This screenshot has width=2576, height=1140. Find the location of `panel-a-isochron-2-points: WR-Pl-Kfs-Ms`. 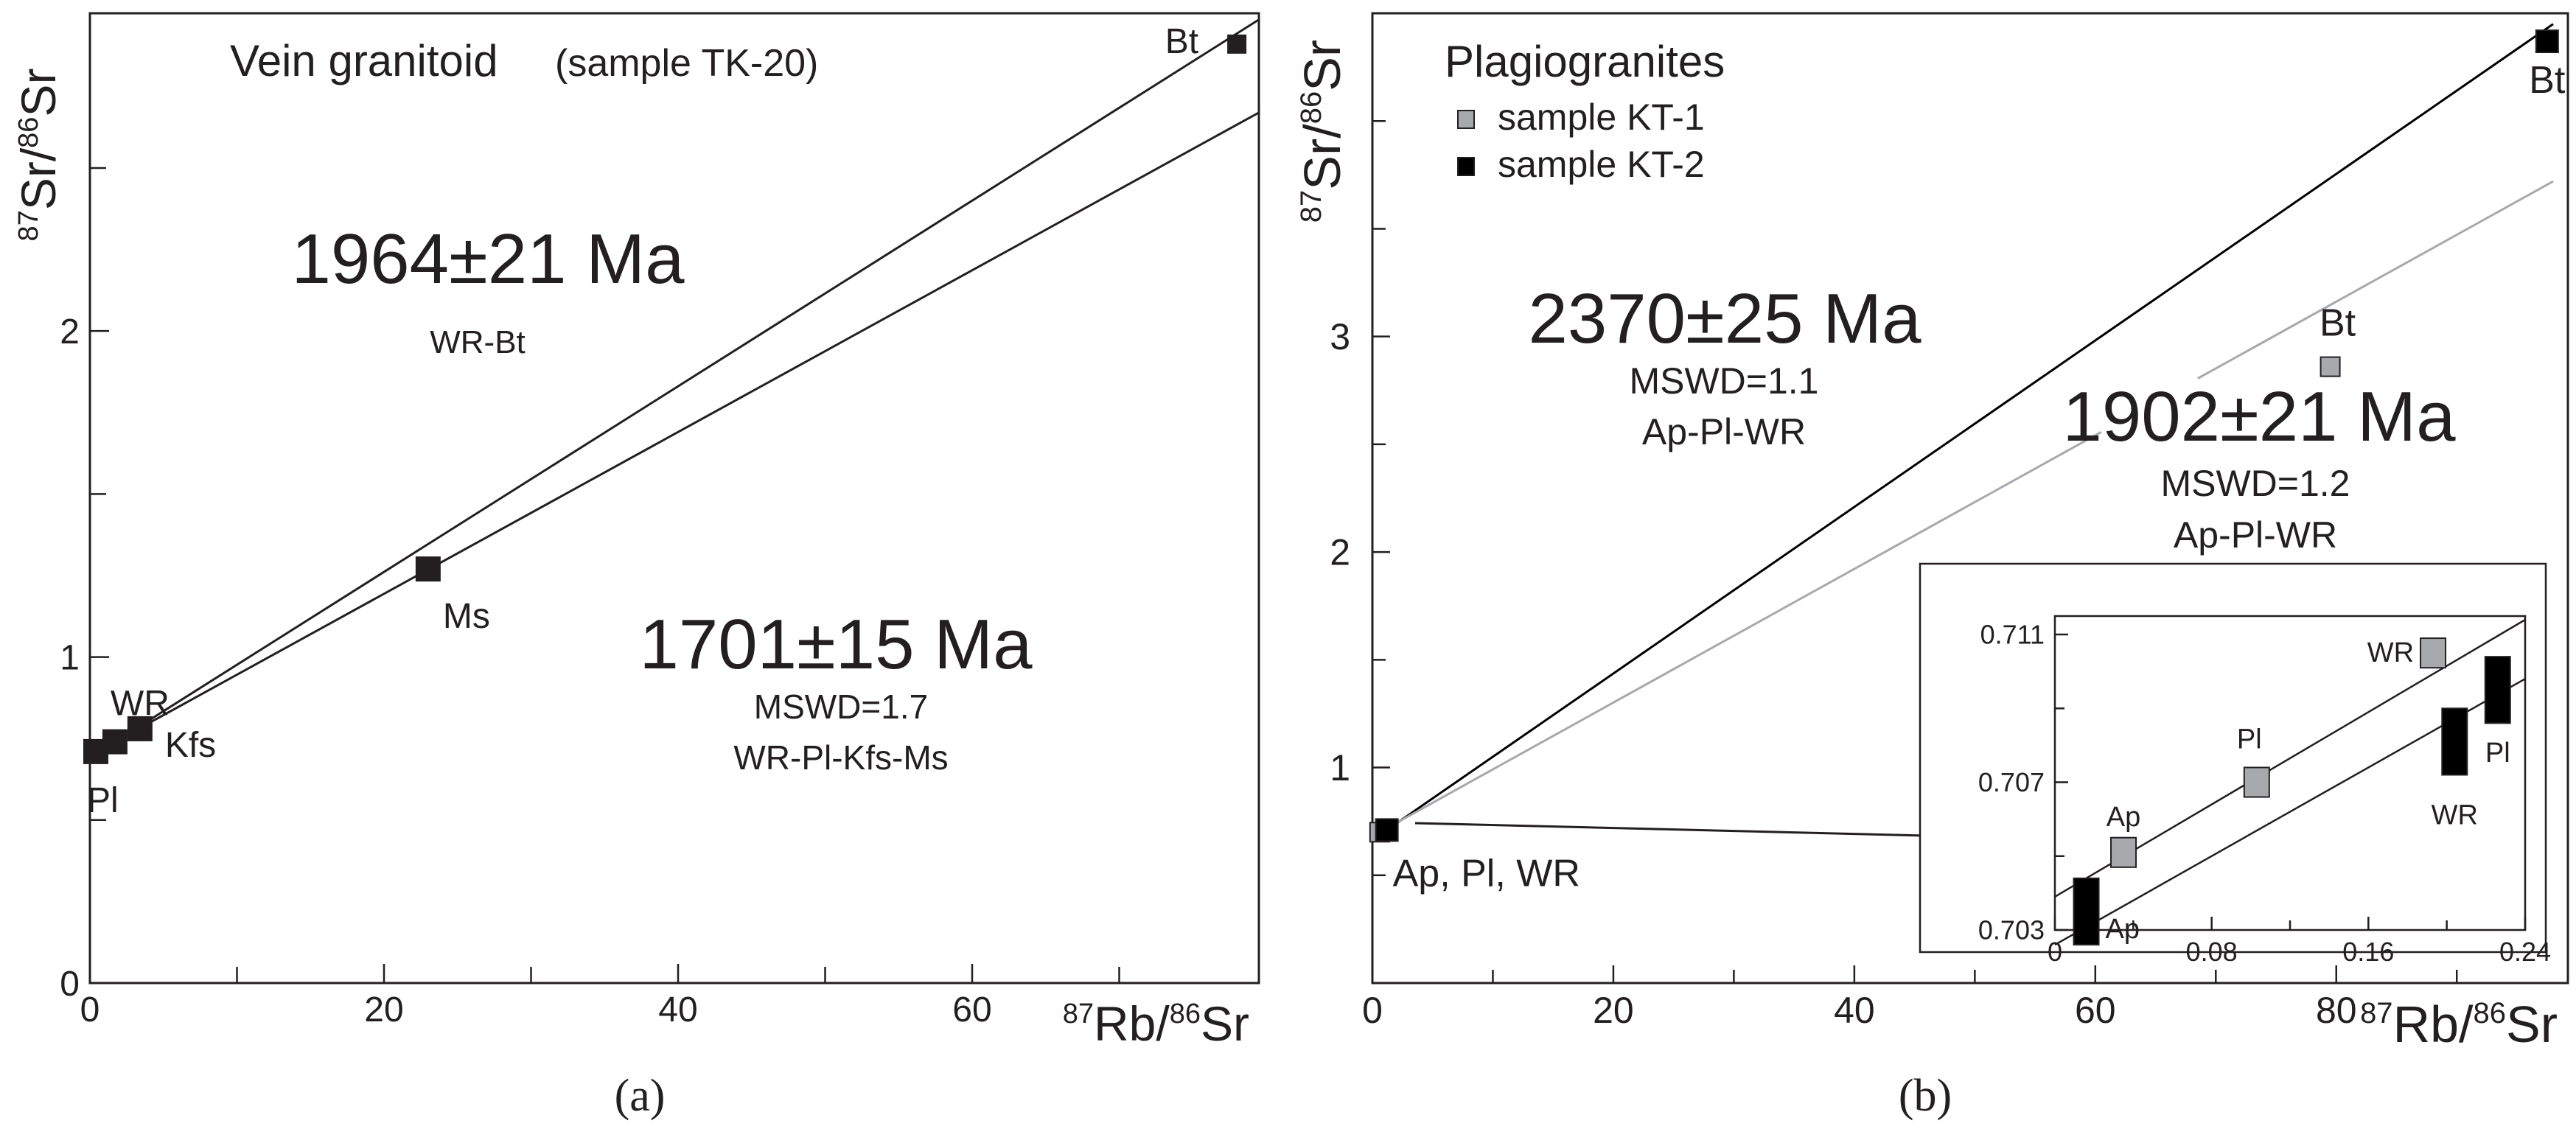

panel-a-isochron-2-points: WR-Pl-Kfs-Ms is located at coordinates (840, 758).